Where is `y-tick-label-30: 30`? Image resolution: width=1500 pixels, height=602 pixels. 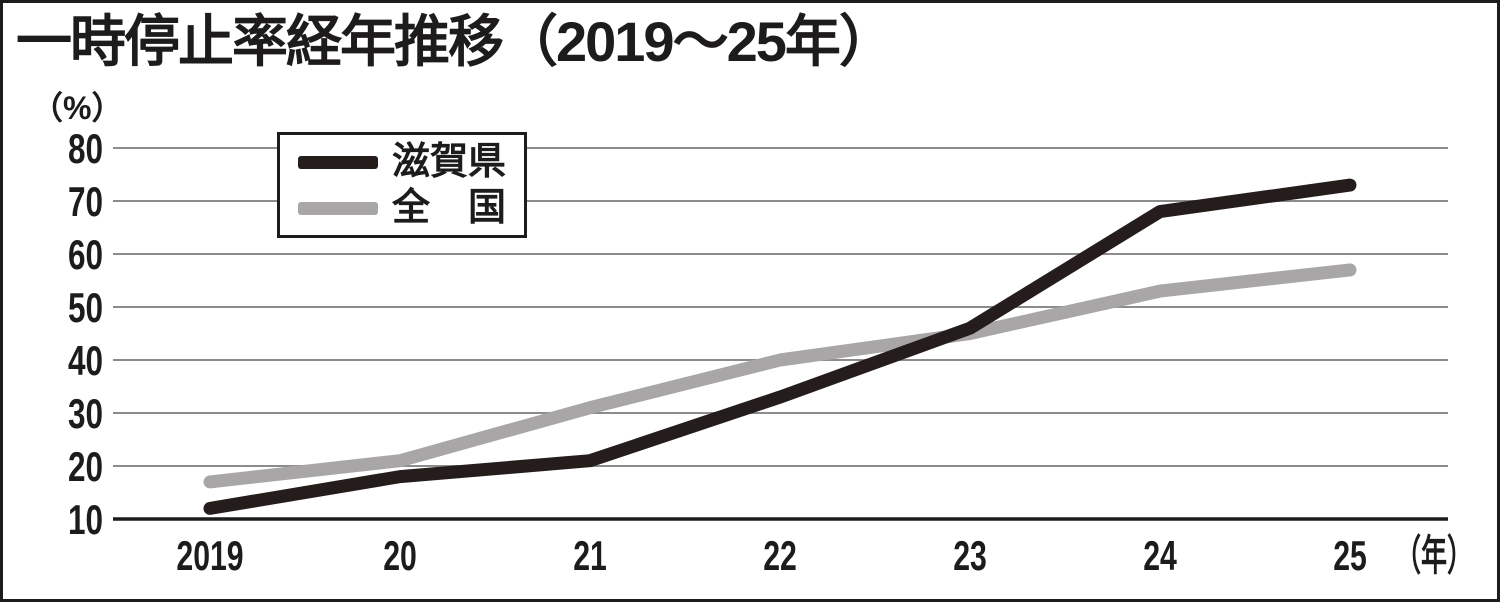
y-tick-label-30: 30 is located at coordinates (85, 414).